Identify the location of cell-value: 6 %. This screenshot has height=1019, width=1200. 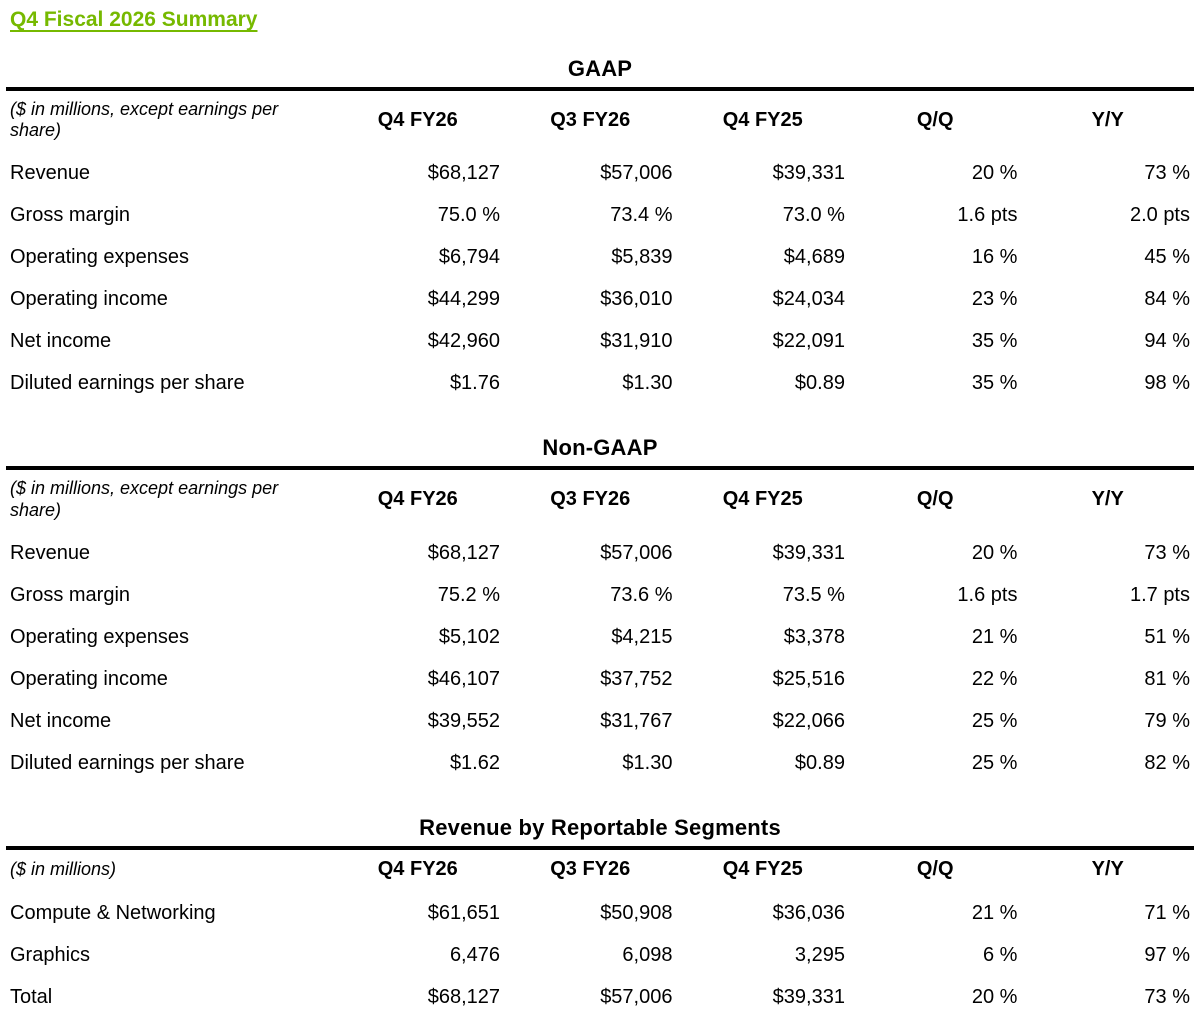
(1000, 954).